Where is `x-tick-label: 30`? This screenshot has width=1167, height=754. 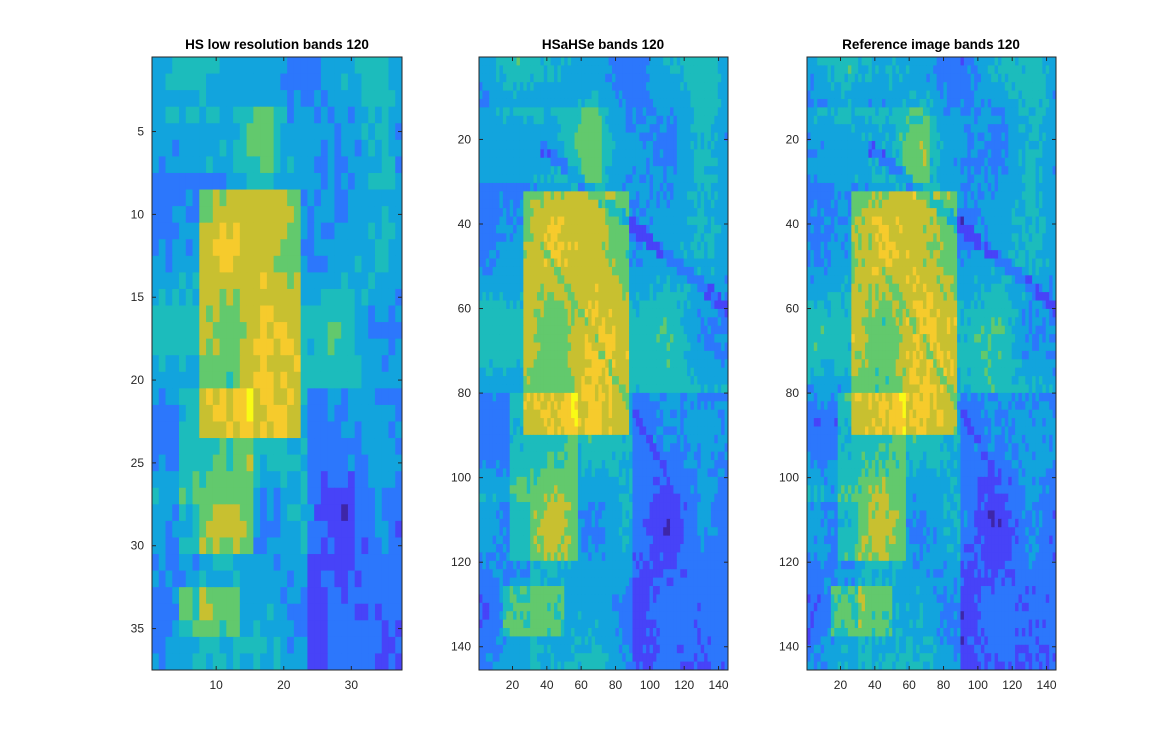
x-tick-label: 30 is located at coordinates (352, 685).